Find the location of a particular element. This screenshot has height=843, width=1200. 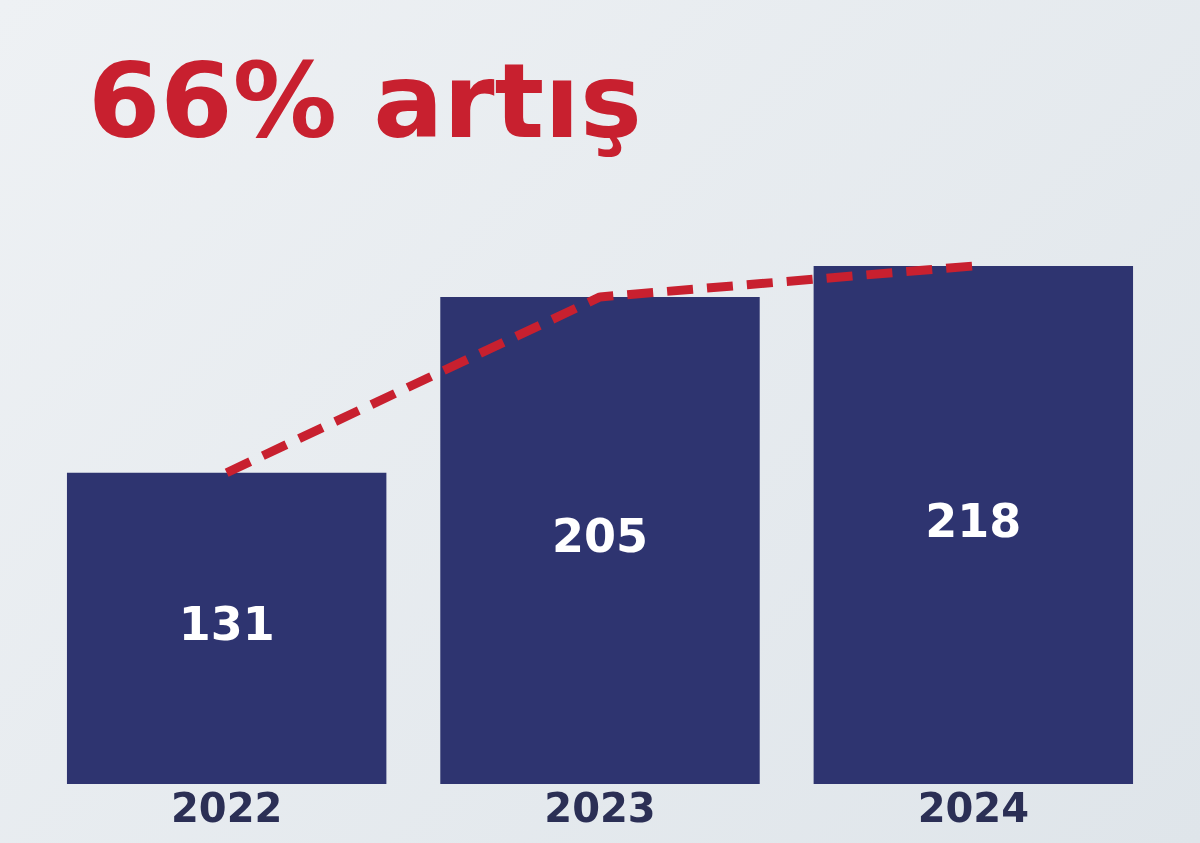

x-tick-label: 2022 is located at coordinates (227, 808).